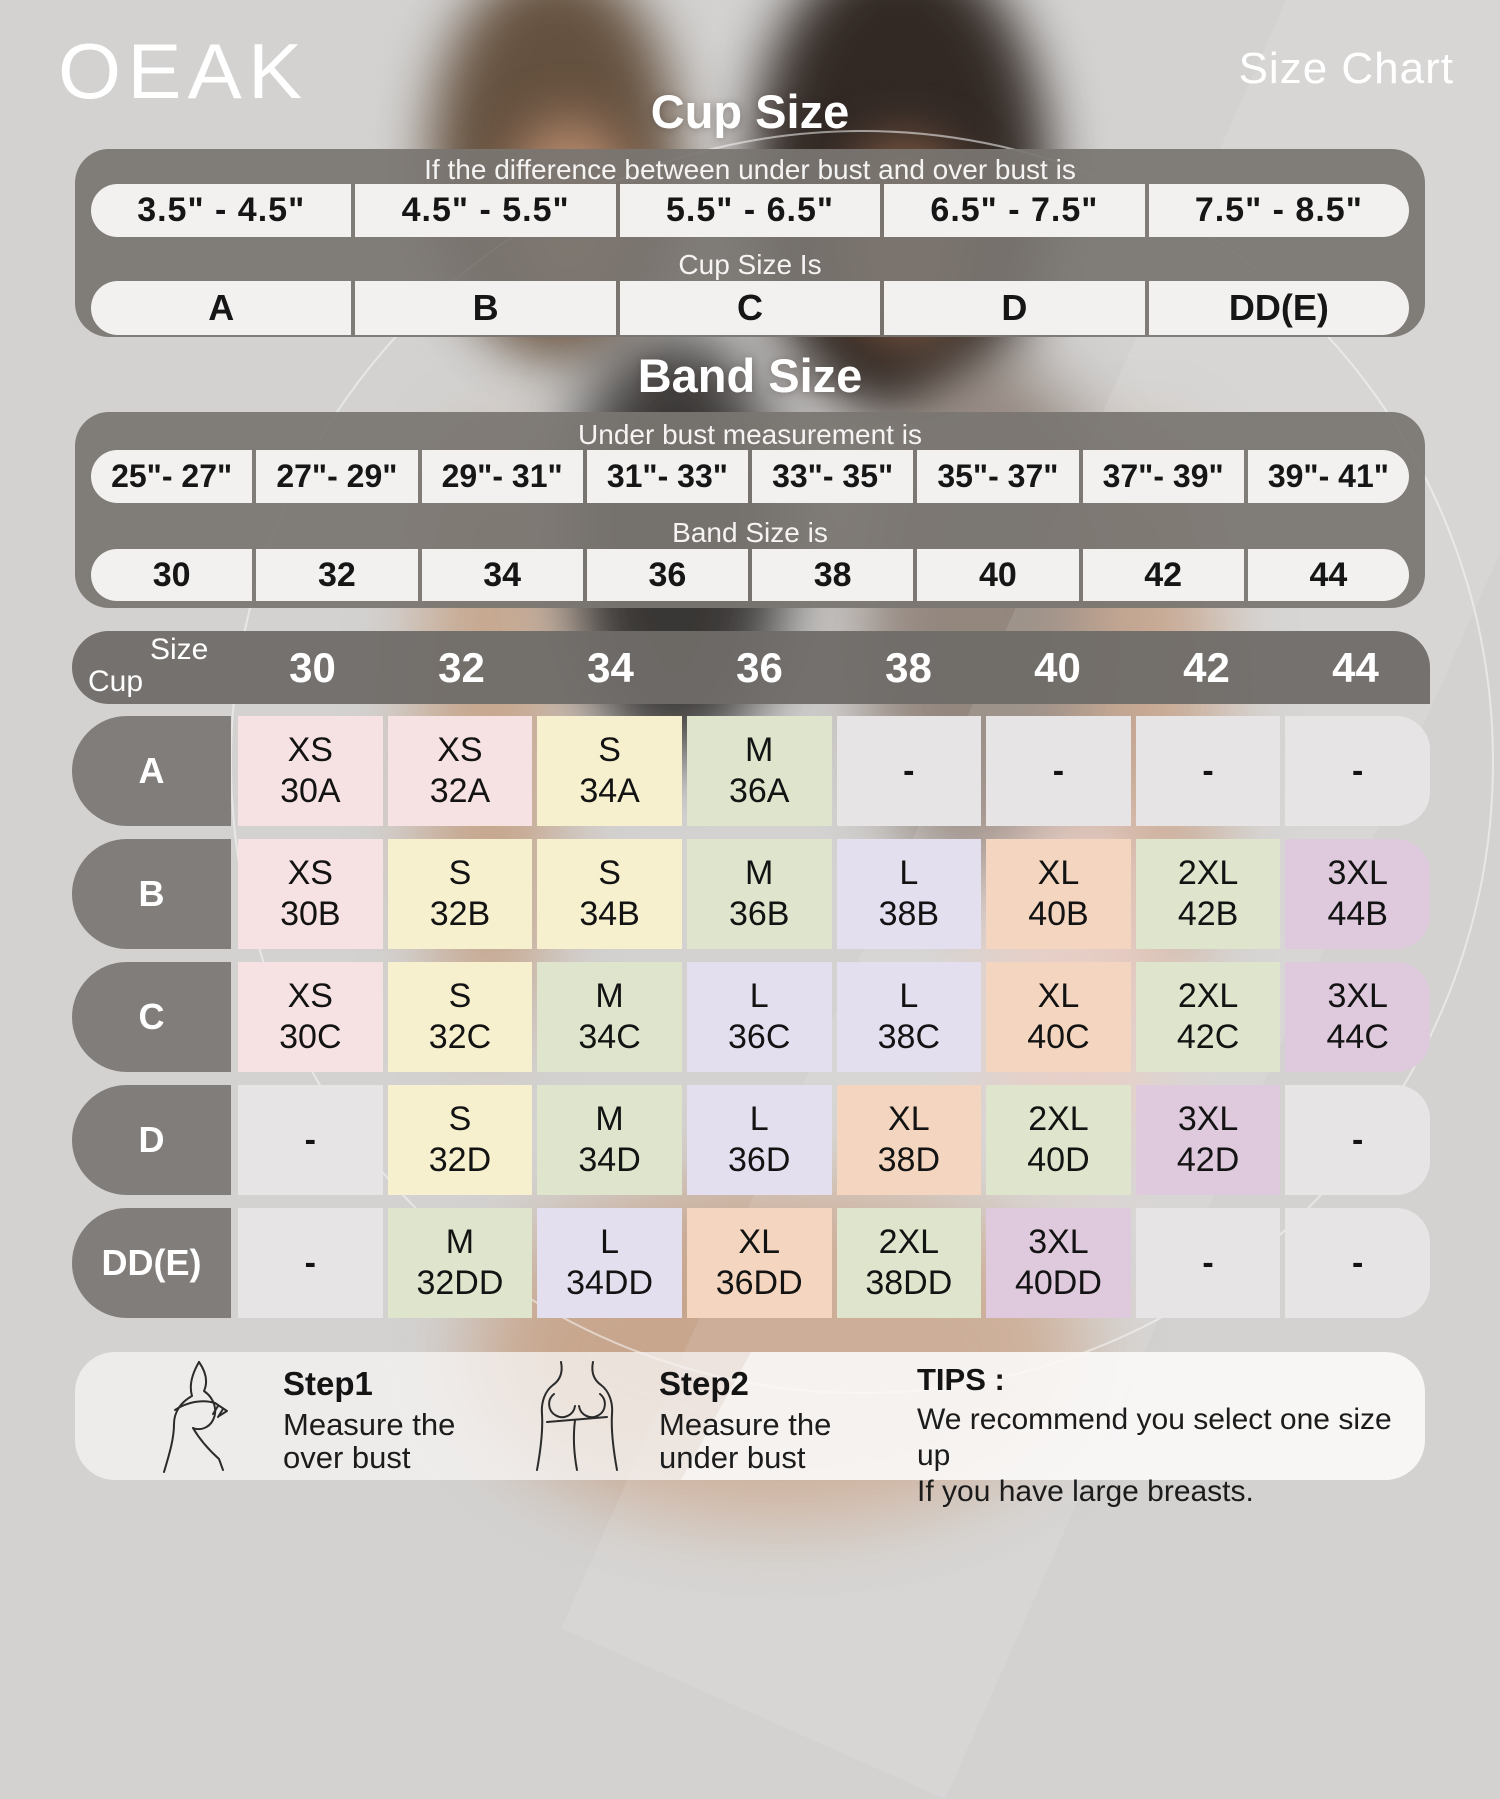 Image resolution: width=1500 pixels, height=1799 pixels. I want to click on size-cell: 2XL 40D, so click(1058, 1140).